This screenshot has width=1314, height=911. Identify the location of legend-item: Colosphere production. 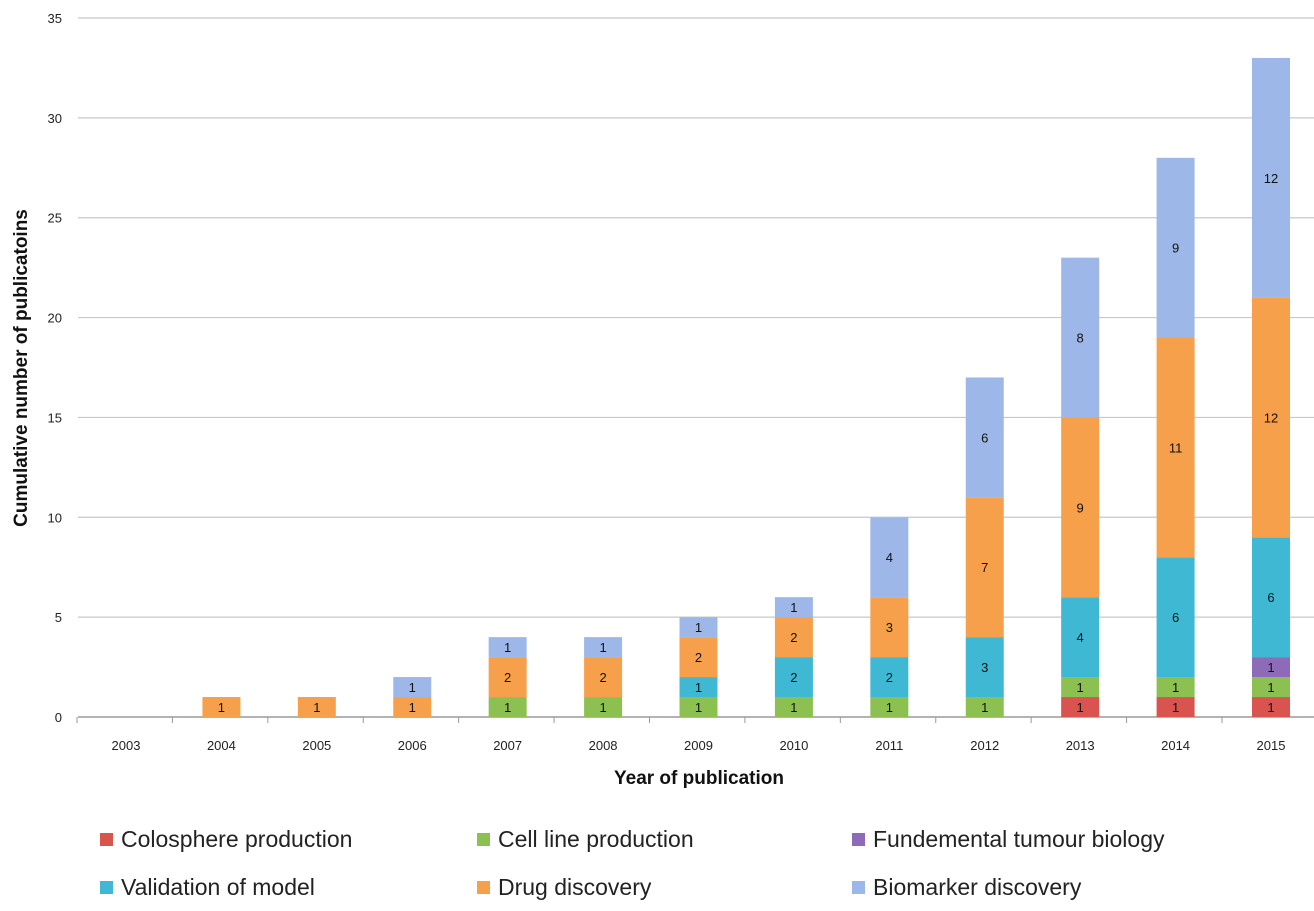
(226, 839).